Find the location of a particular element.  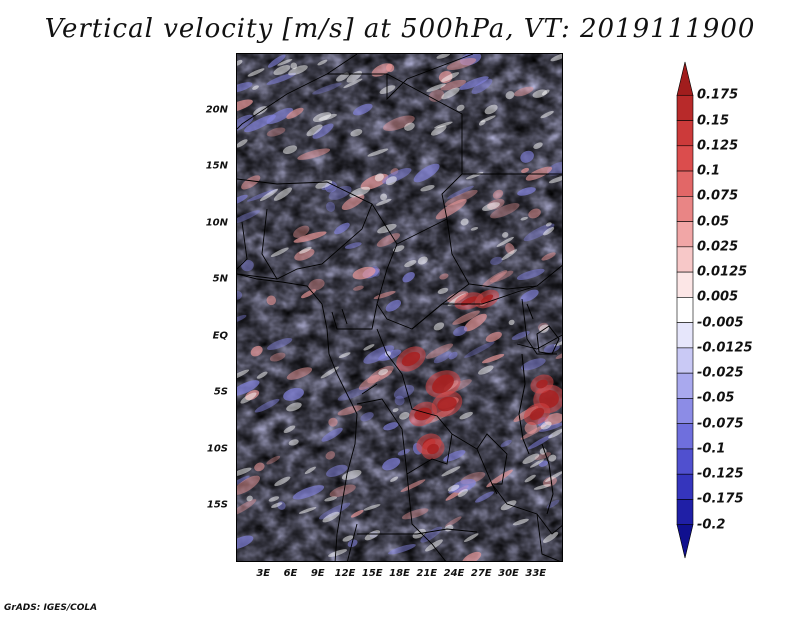

lon-tick-label: 21E is located at coordinates (427, 573).